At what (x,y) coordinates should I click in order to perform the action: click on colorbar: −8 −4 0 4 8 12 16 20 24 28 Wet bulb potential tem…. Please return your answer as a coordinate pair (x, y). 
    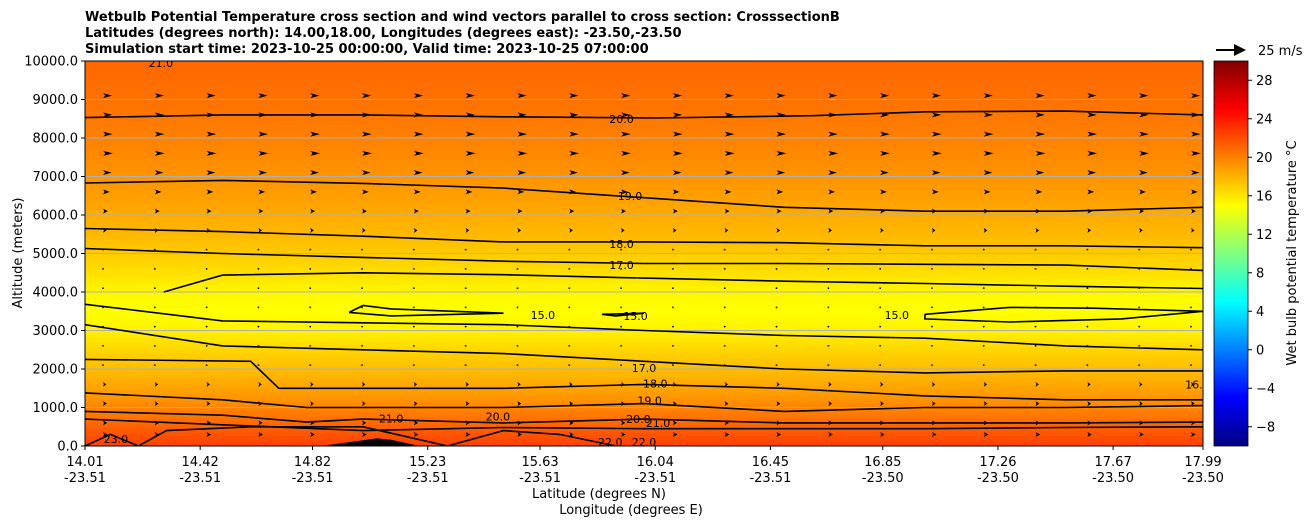
    Looking at the image, I should click on (1256, 253).